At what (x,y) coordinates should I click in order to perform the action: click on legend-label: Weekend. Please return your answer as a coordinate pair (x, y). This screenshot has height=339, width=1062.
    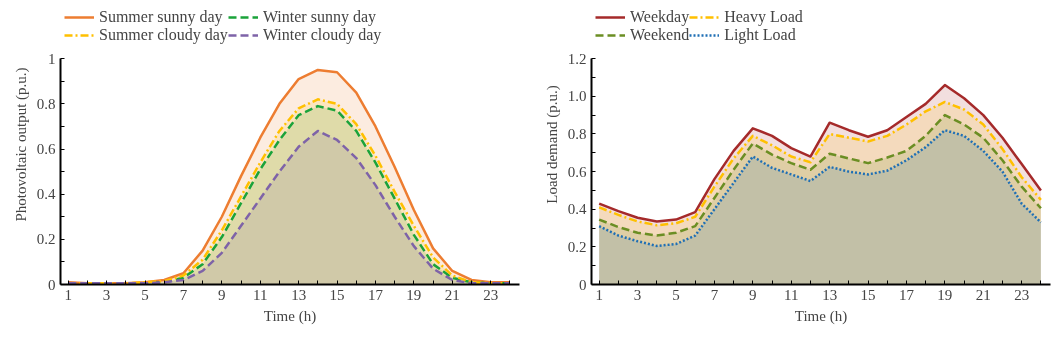
    Looking at the image, I should click on (660, 35).